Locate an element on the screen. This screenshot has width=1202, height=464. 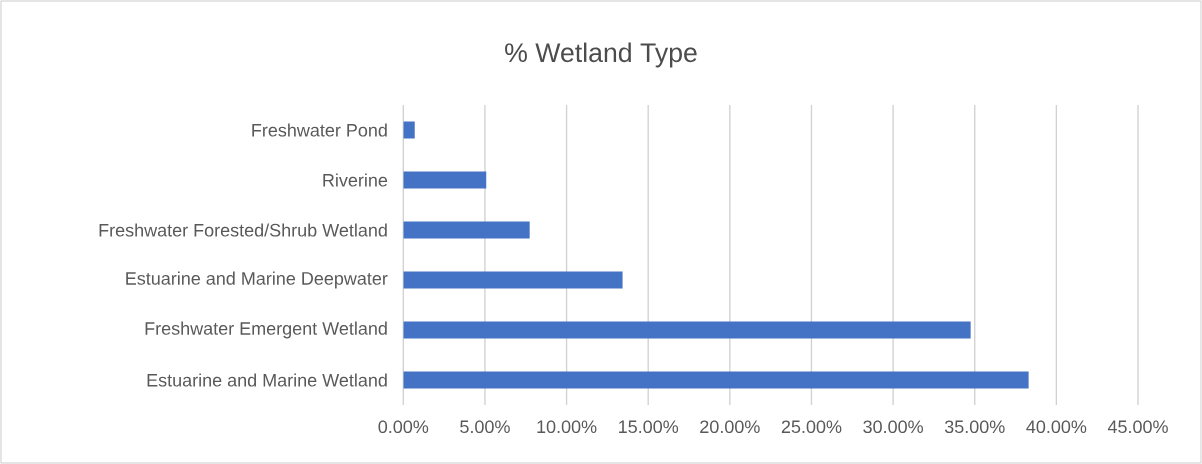
chart-title: % Wetland Type is located at coordinates (601, 55).